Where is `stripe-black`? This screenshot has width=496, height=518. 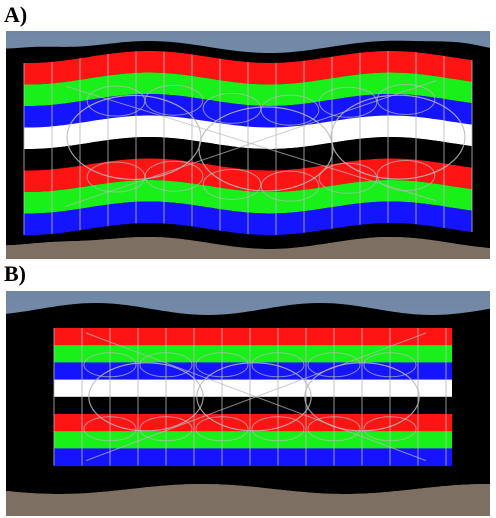
stripe-black is located at coordinates (253, 405).